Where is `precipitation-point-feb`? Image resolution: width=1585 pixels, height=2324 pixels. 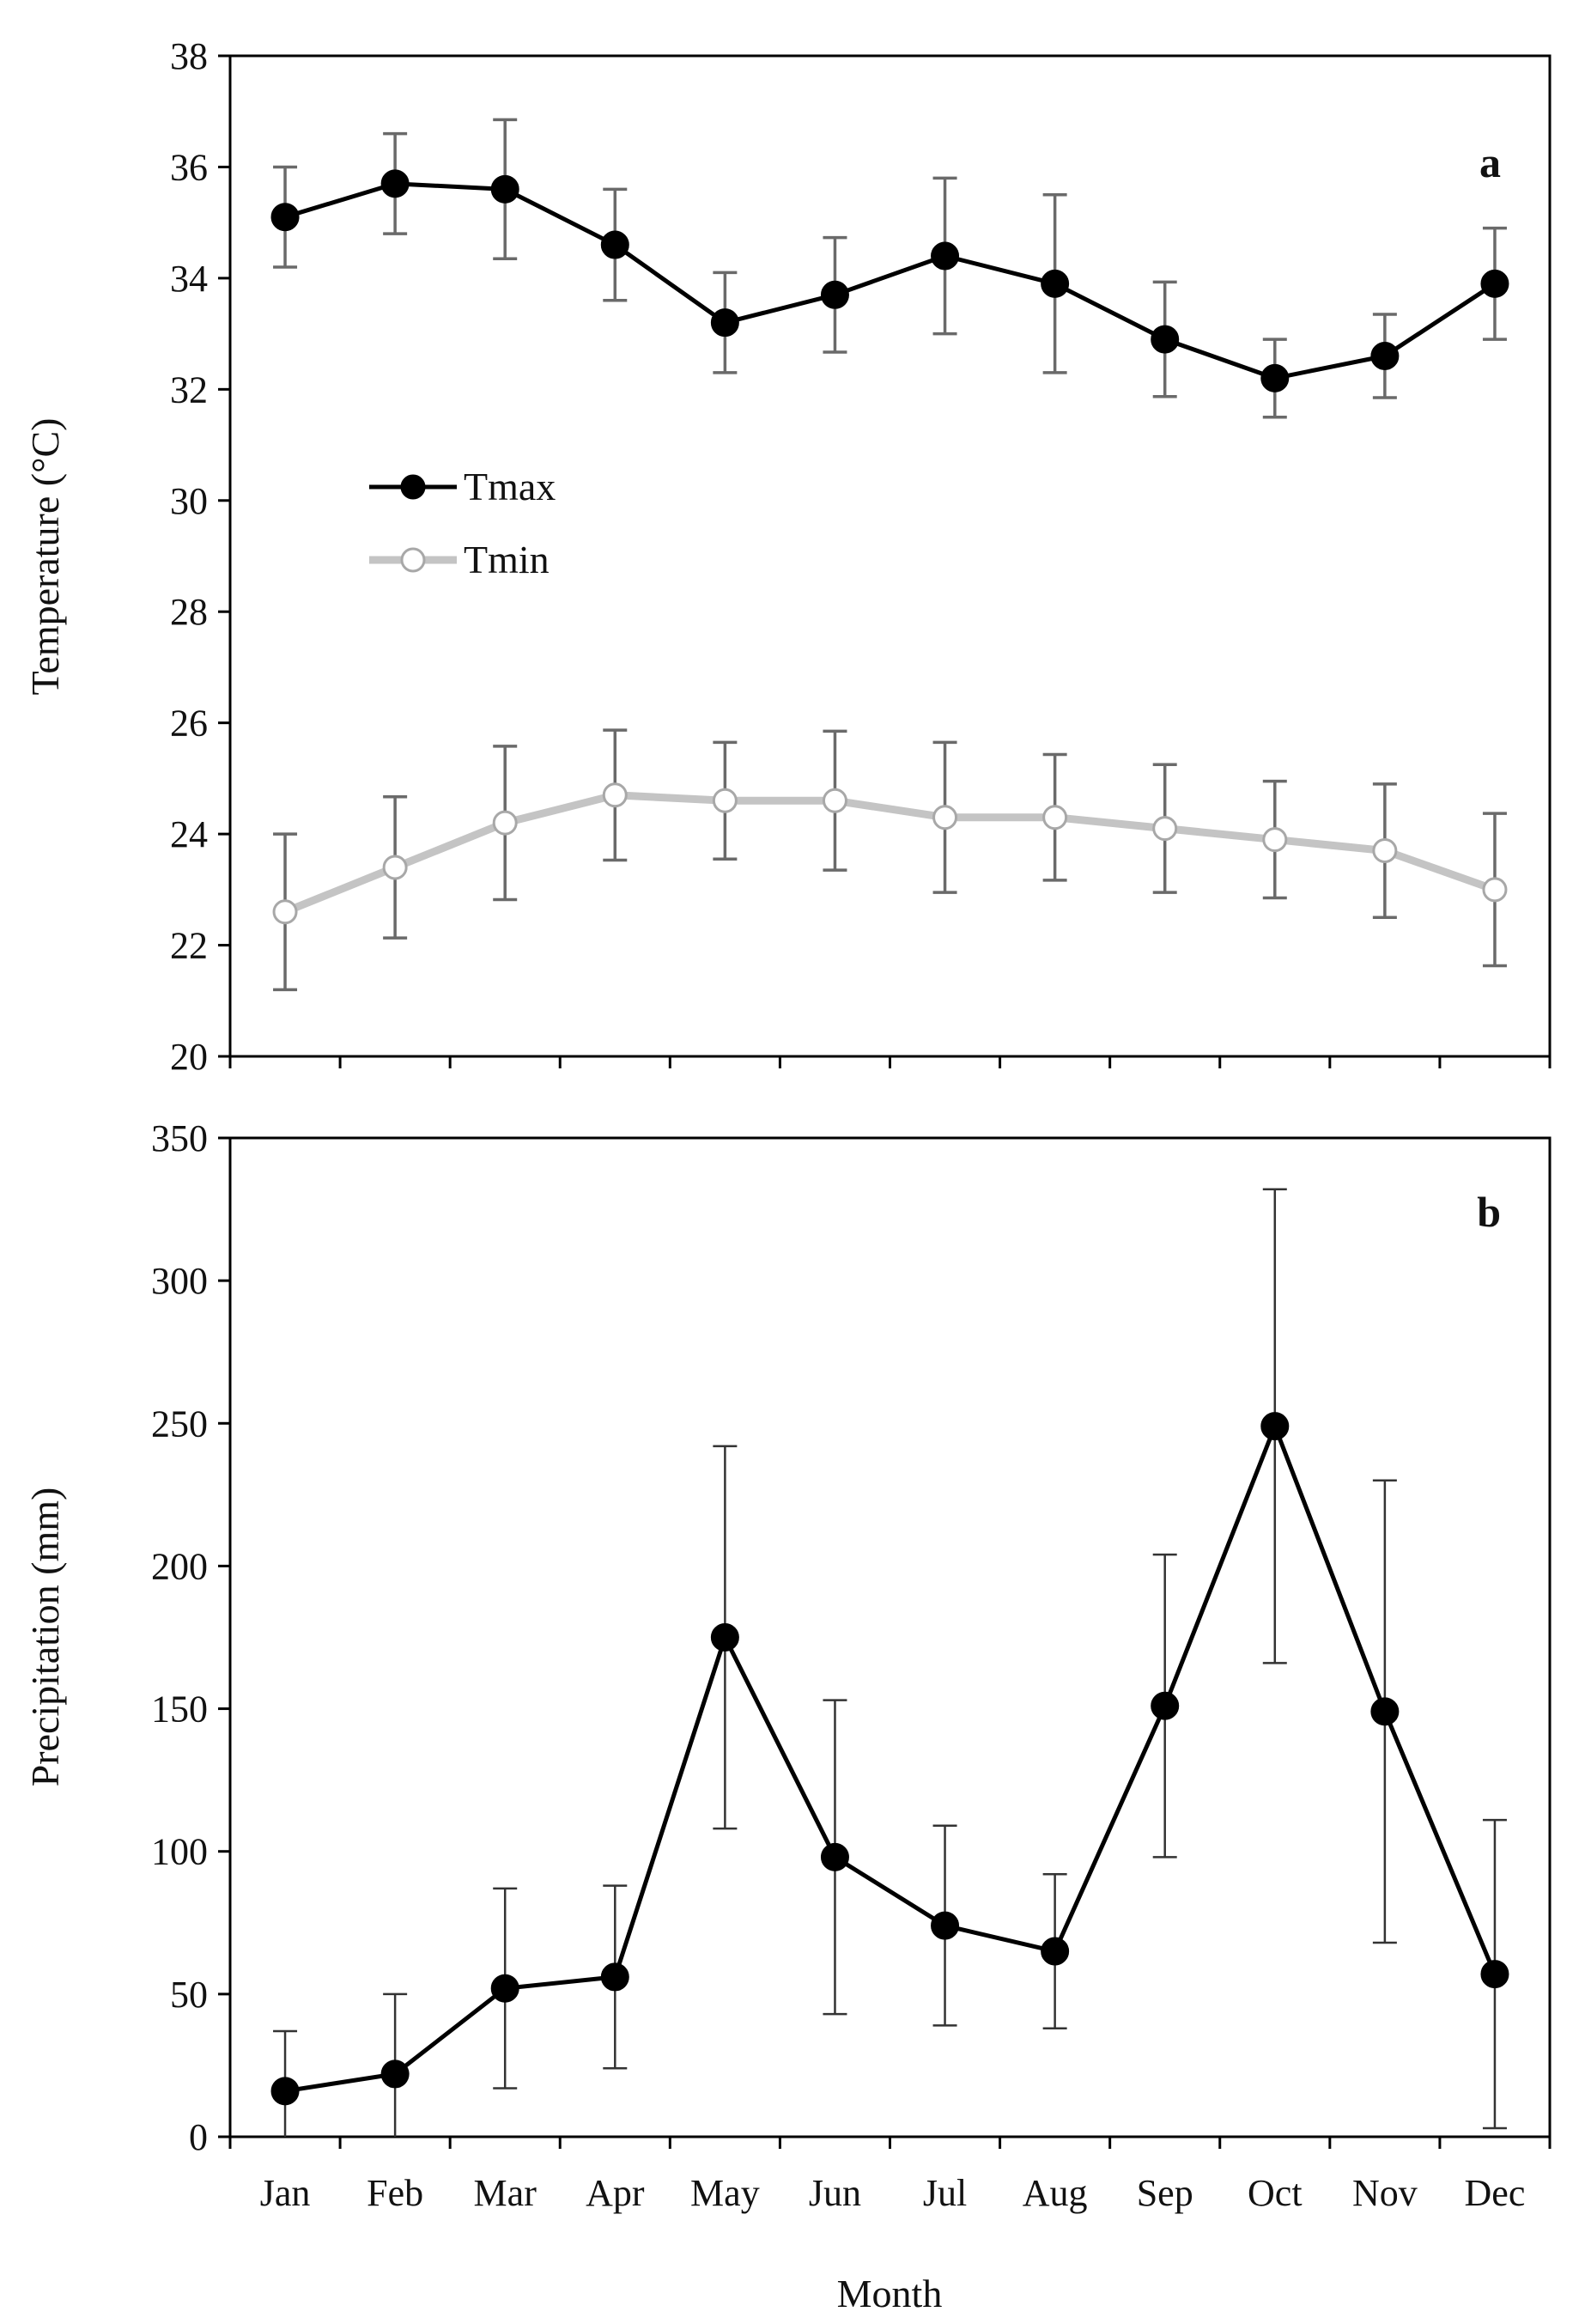 precipitation-point-feb is located at coordinates (395, 2074).